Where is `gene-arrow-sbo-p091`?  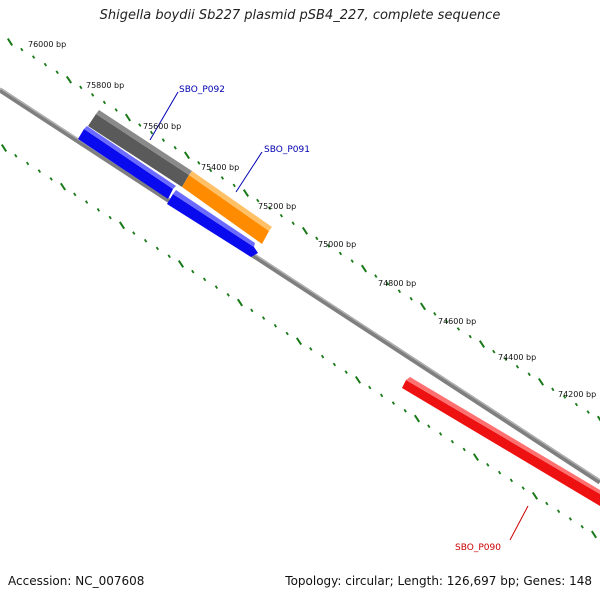 gene-arrow-sbo-p091 is located at coordinates (212, 225).